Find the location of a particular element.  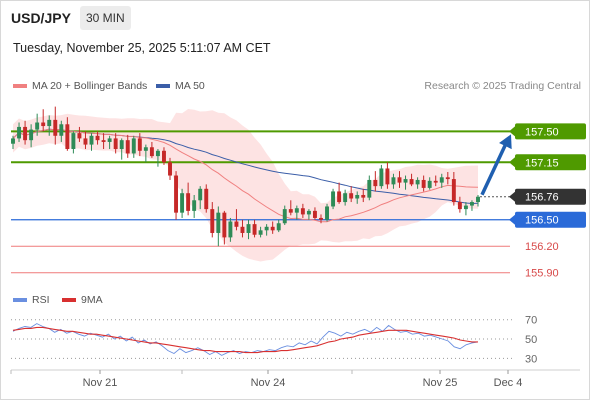

level-label-156.20: 156.20 is located at coordinates (542, 247).